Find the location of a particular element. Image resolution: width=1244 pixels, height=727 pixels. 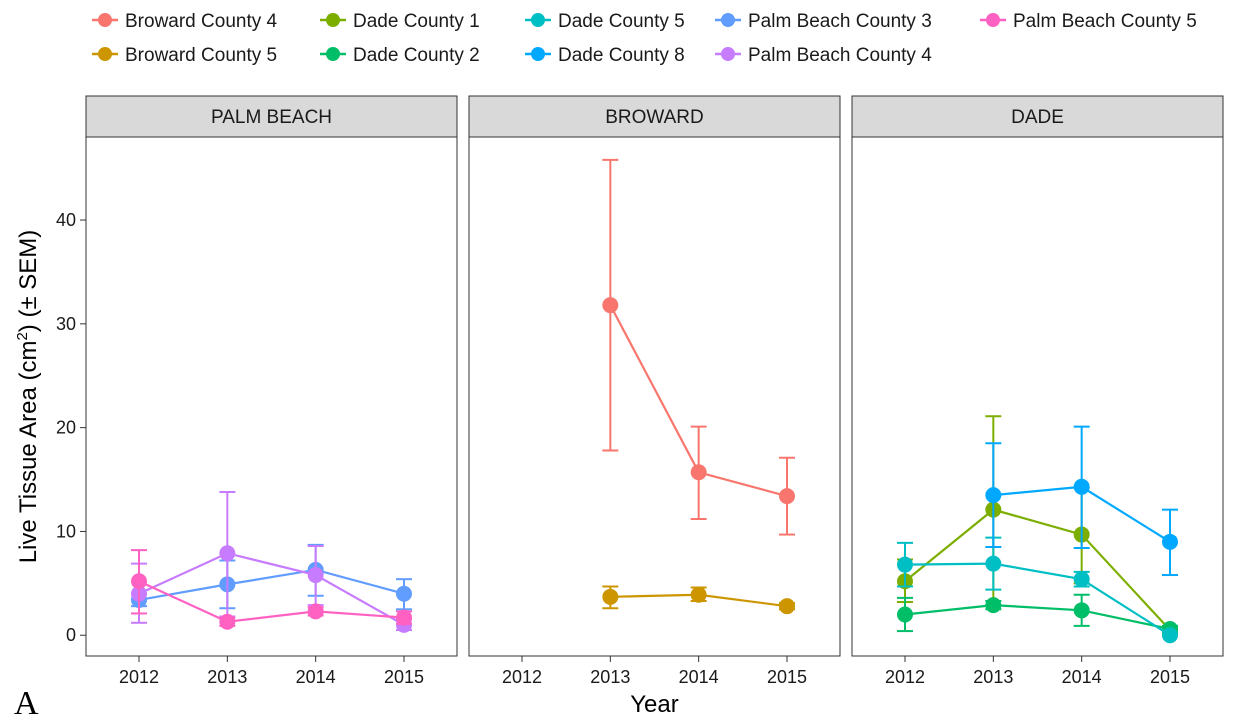

facet-strip-label: PALM BEACH is located at coordinates (271, 117).